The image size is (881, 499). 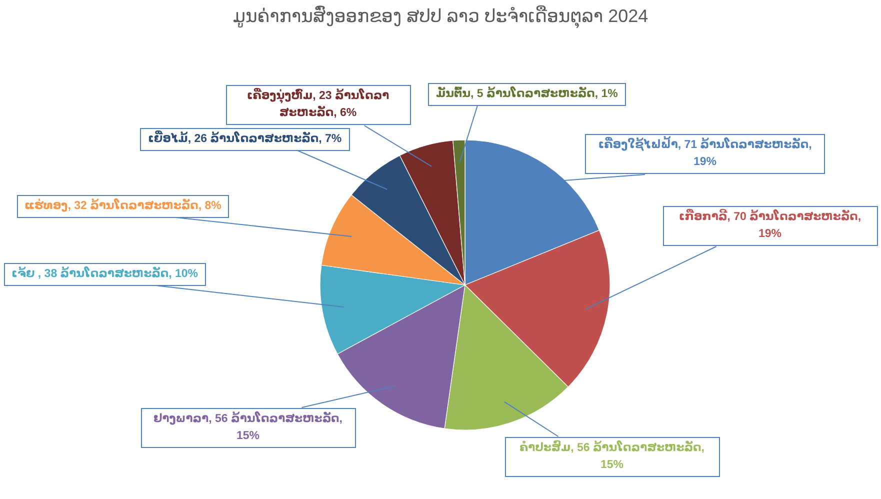 I want to click on slice-label: ຢາງພາລາ, 56 ລ້ານໂດລາສະຫະລັດ, 15%, so click(x=248, y=428).